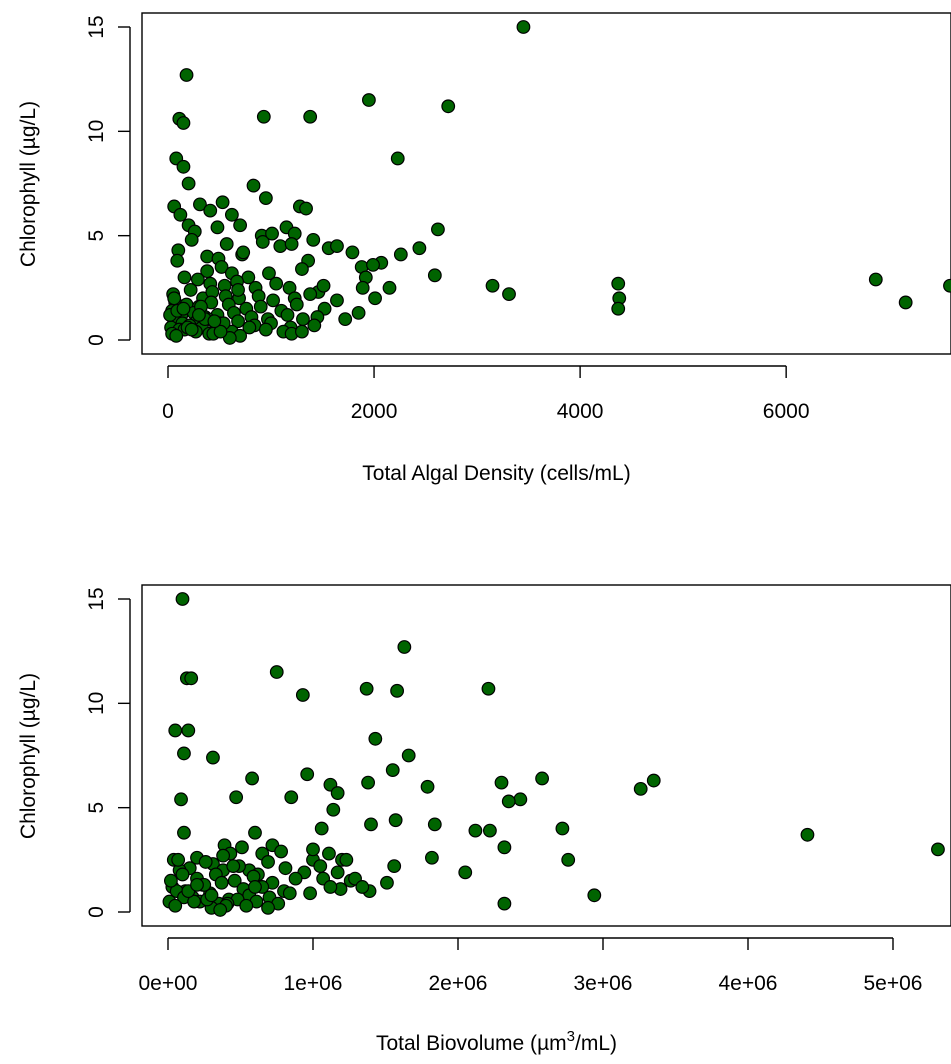 Image resolution: width=951 pixels, height=1064 pixels. Describe the element at coordinates (96, 26) in the screenshot. I see `plot1-y-tick-label: 15` at that location.